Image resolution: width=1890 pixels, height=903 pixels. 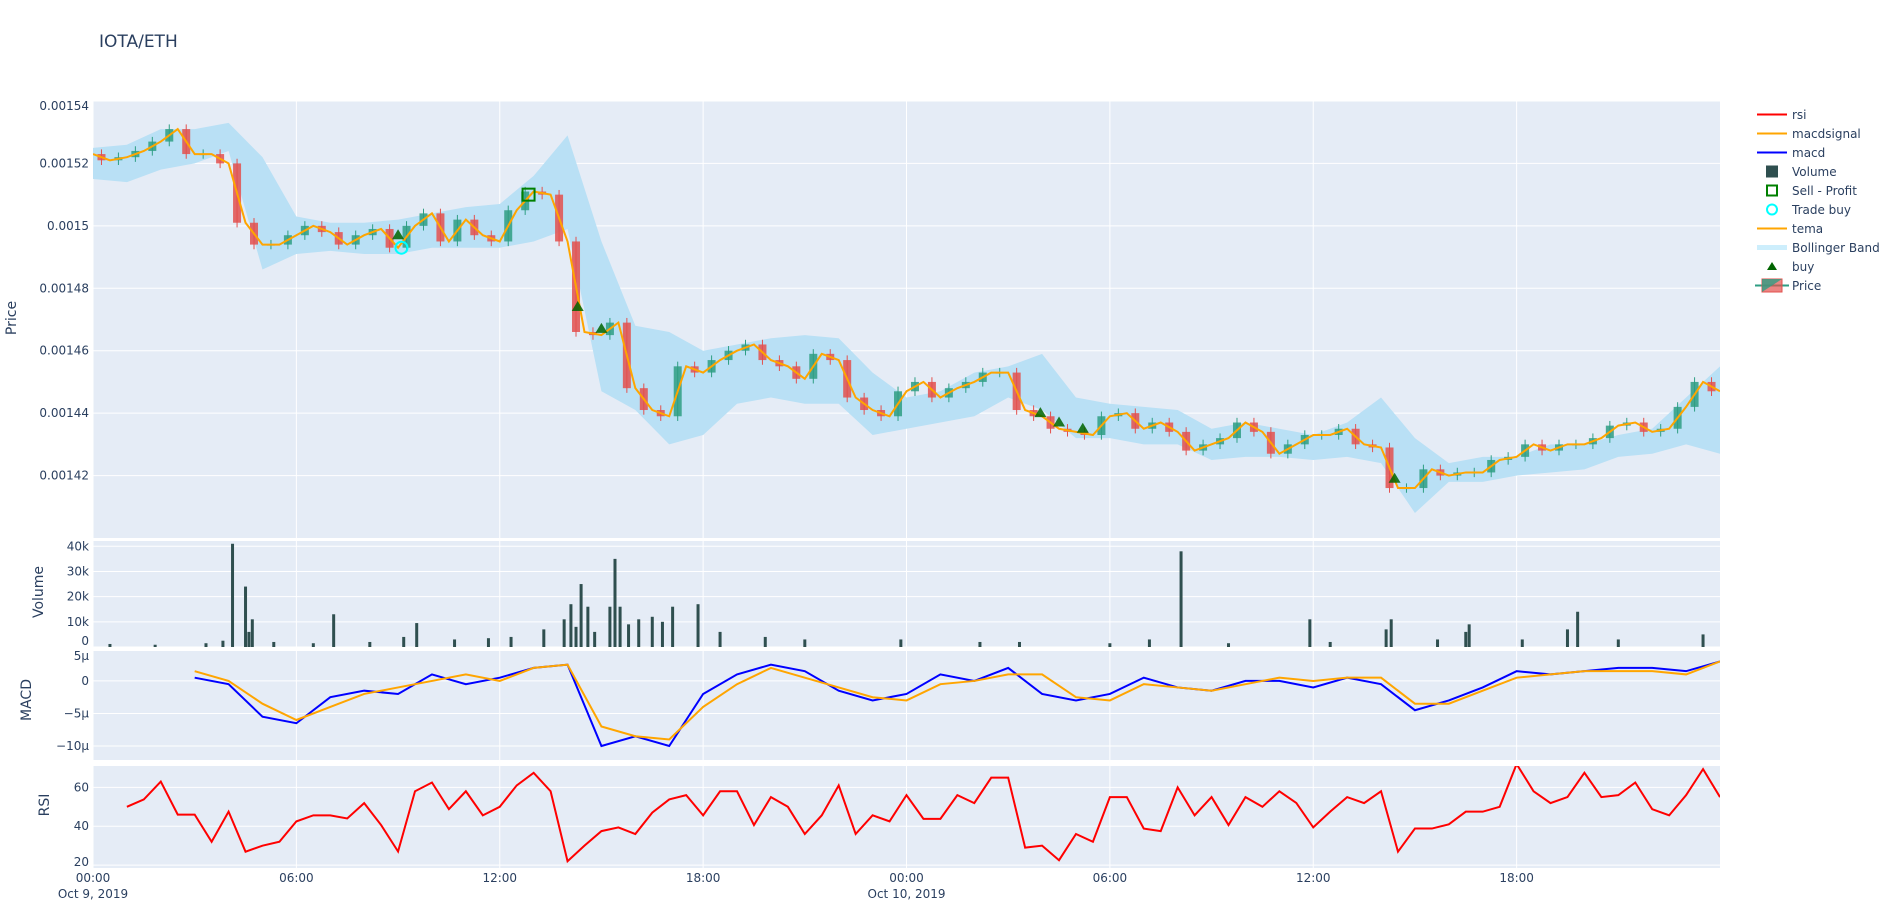 I want to click on legend-item-buy: buy, so click(x=1816, y=266).